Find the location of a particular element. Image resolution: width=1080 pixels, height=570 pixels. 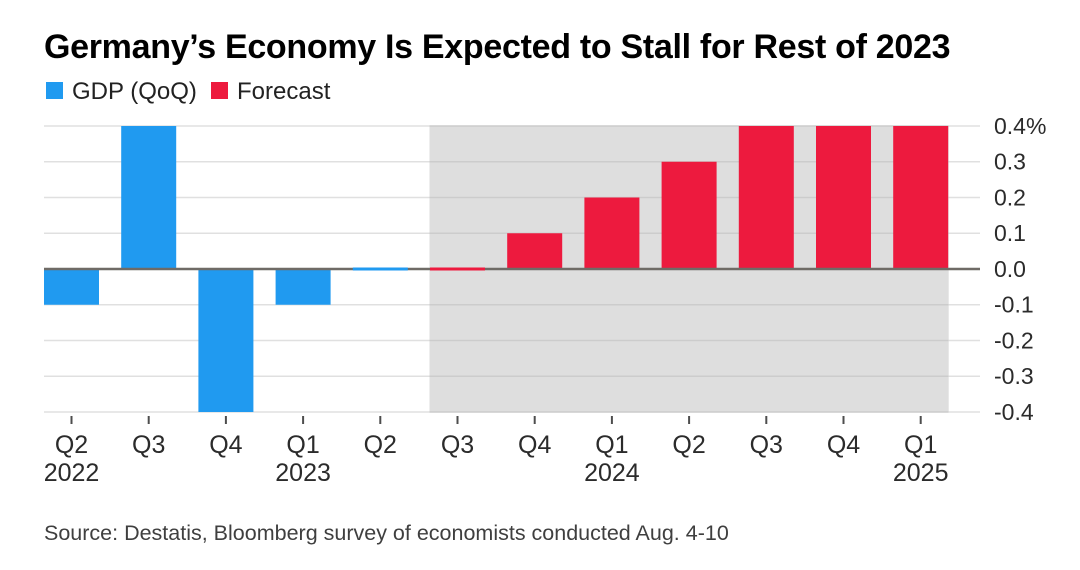

svg-text: -0.1 is located at coordinates (1014, 305).